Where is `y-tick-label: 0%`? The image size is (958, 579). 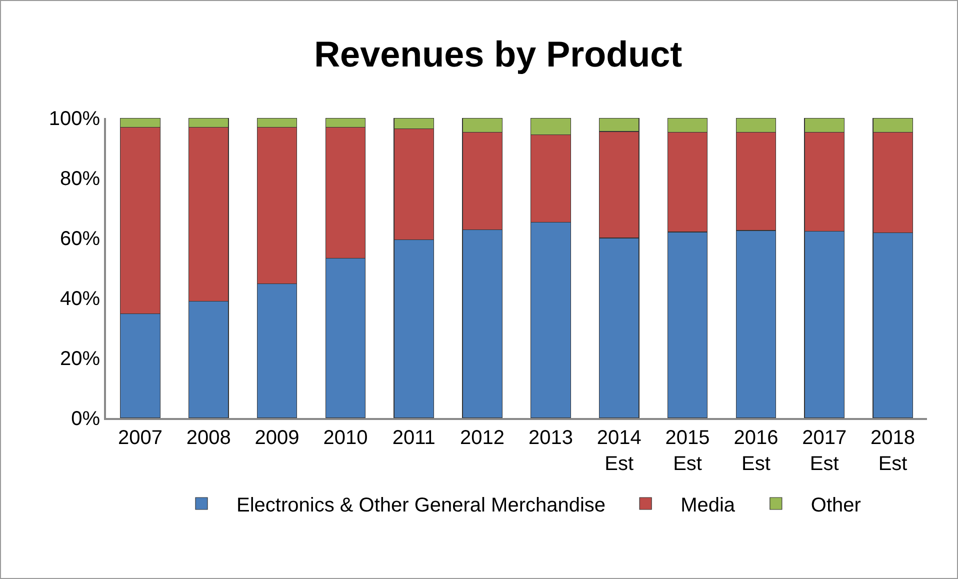 y-tick-label: 0% is located at coordinates (85, 419).